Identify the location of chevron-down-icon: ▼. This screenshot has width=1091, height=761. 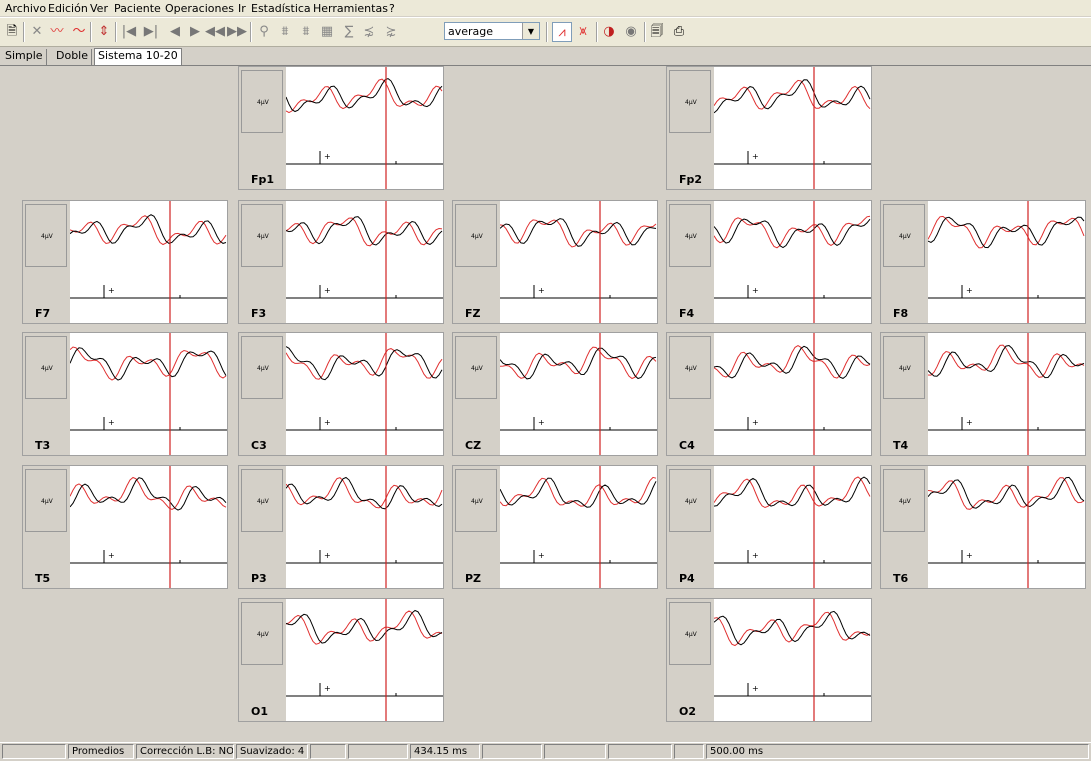
(530, 31).